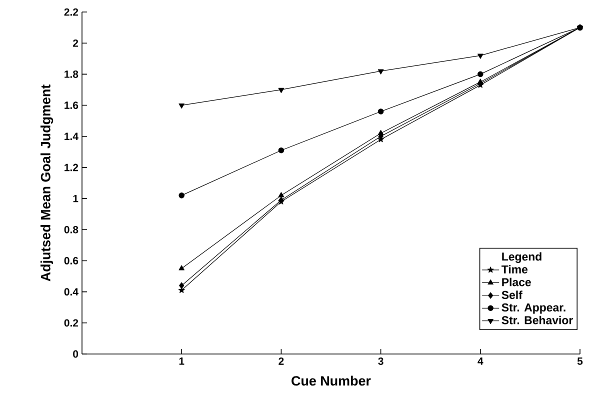 This screenshot has width=594, height=414. I want to click on y-tick-label: 0.4, so click(71, 292).